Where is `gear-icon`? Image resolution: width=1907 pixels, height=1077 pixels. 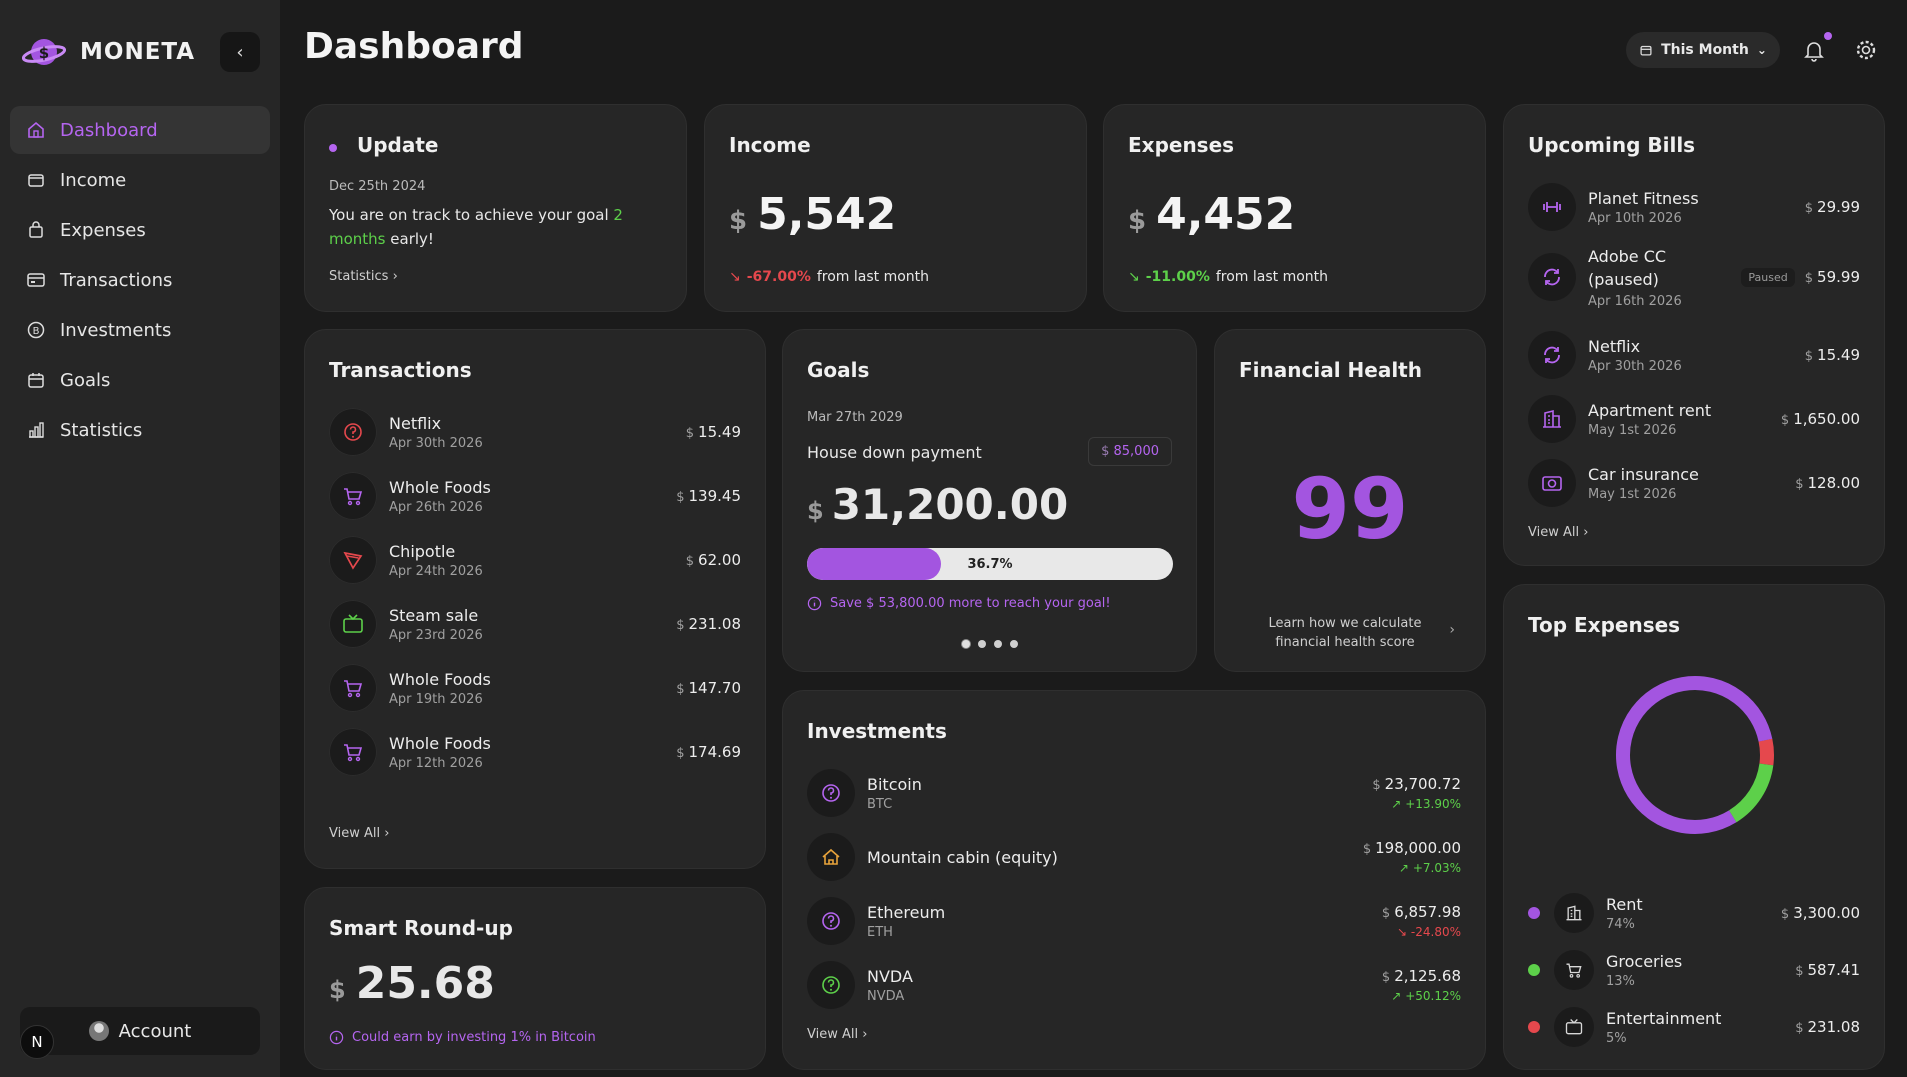 gear-icon is located at coordinates (1866, 50).